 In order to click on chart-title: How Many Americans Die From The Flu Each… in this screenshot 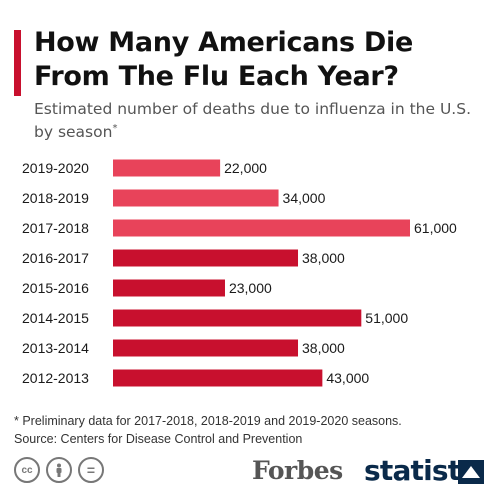, I will do `click(224, 59)`.